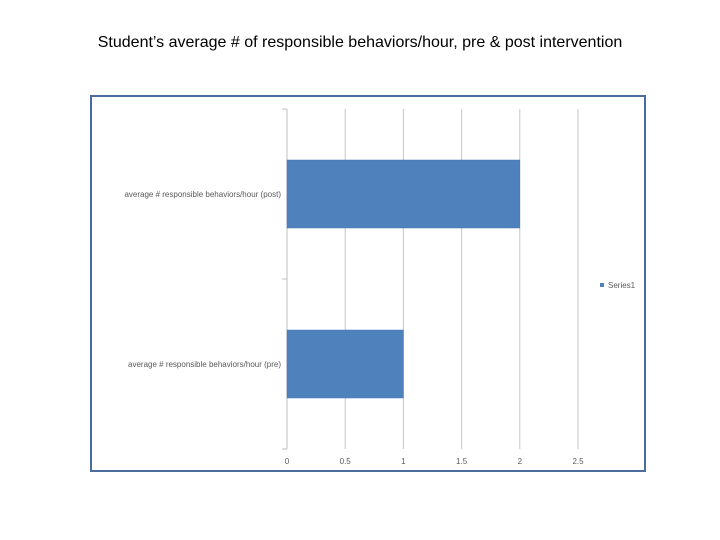 This screenshot has width=720, height=540. I want to click on legend-label: Series1, so click(622, 285).